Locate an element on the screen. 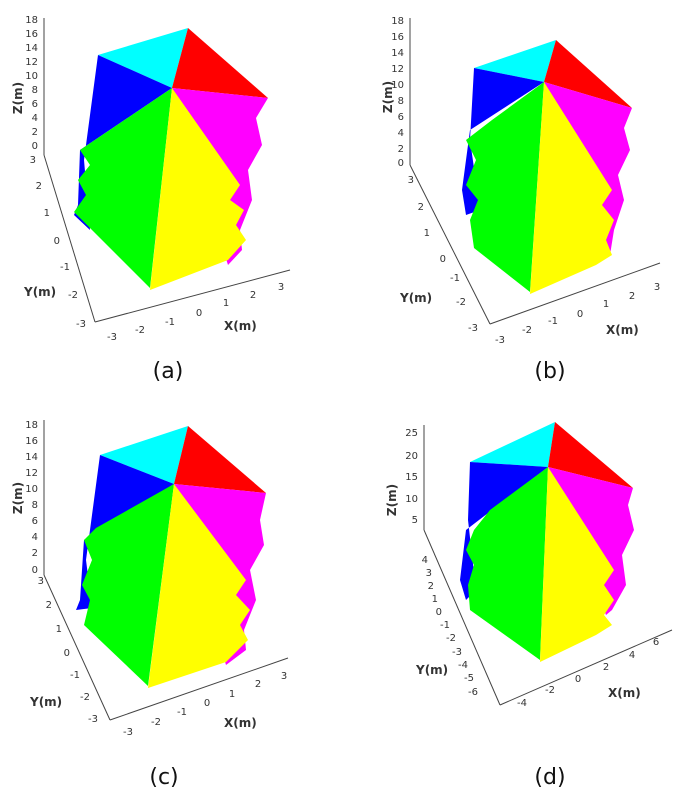  y-tick-label: 4 is located at coordinates (425, 560).